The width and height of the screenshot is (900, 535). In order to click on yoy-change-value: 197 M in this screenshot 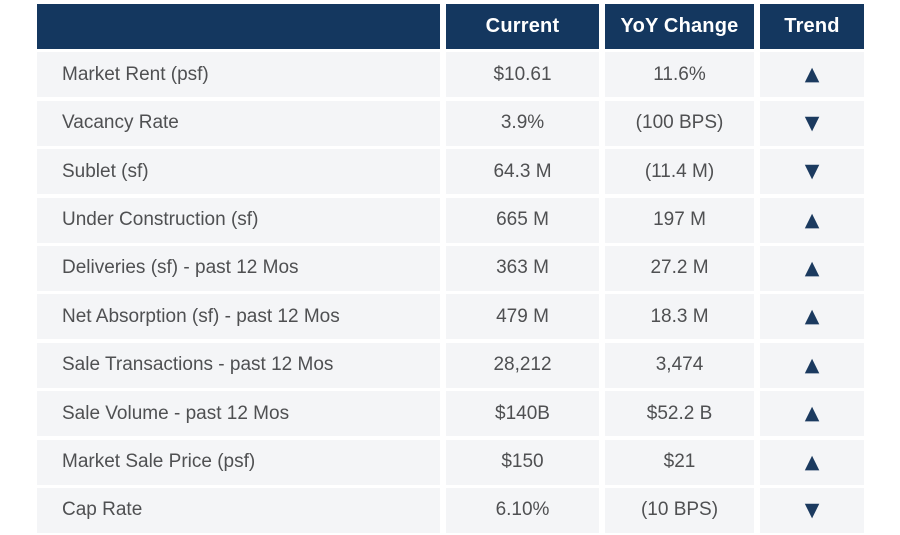, I will do `click(679, 220)`.